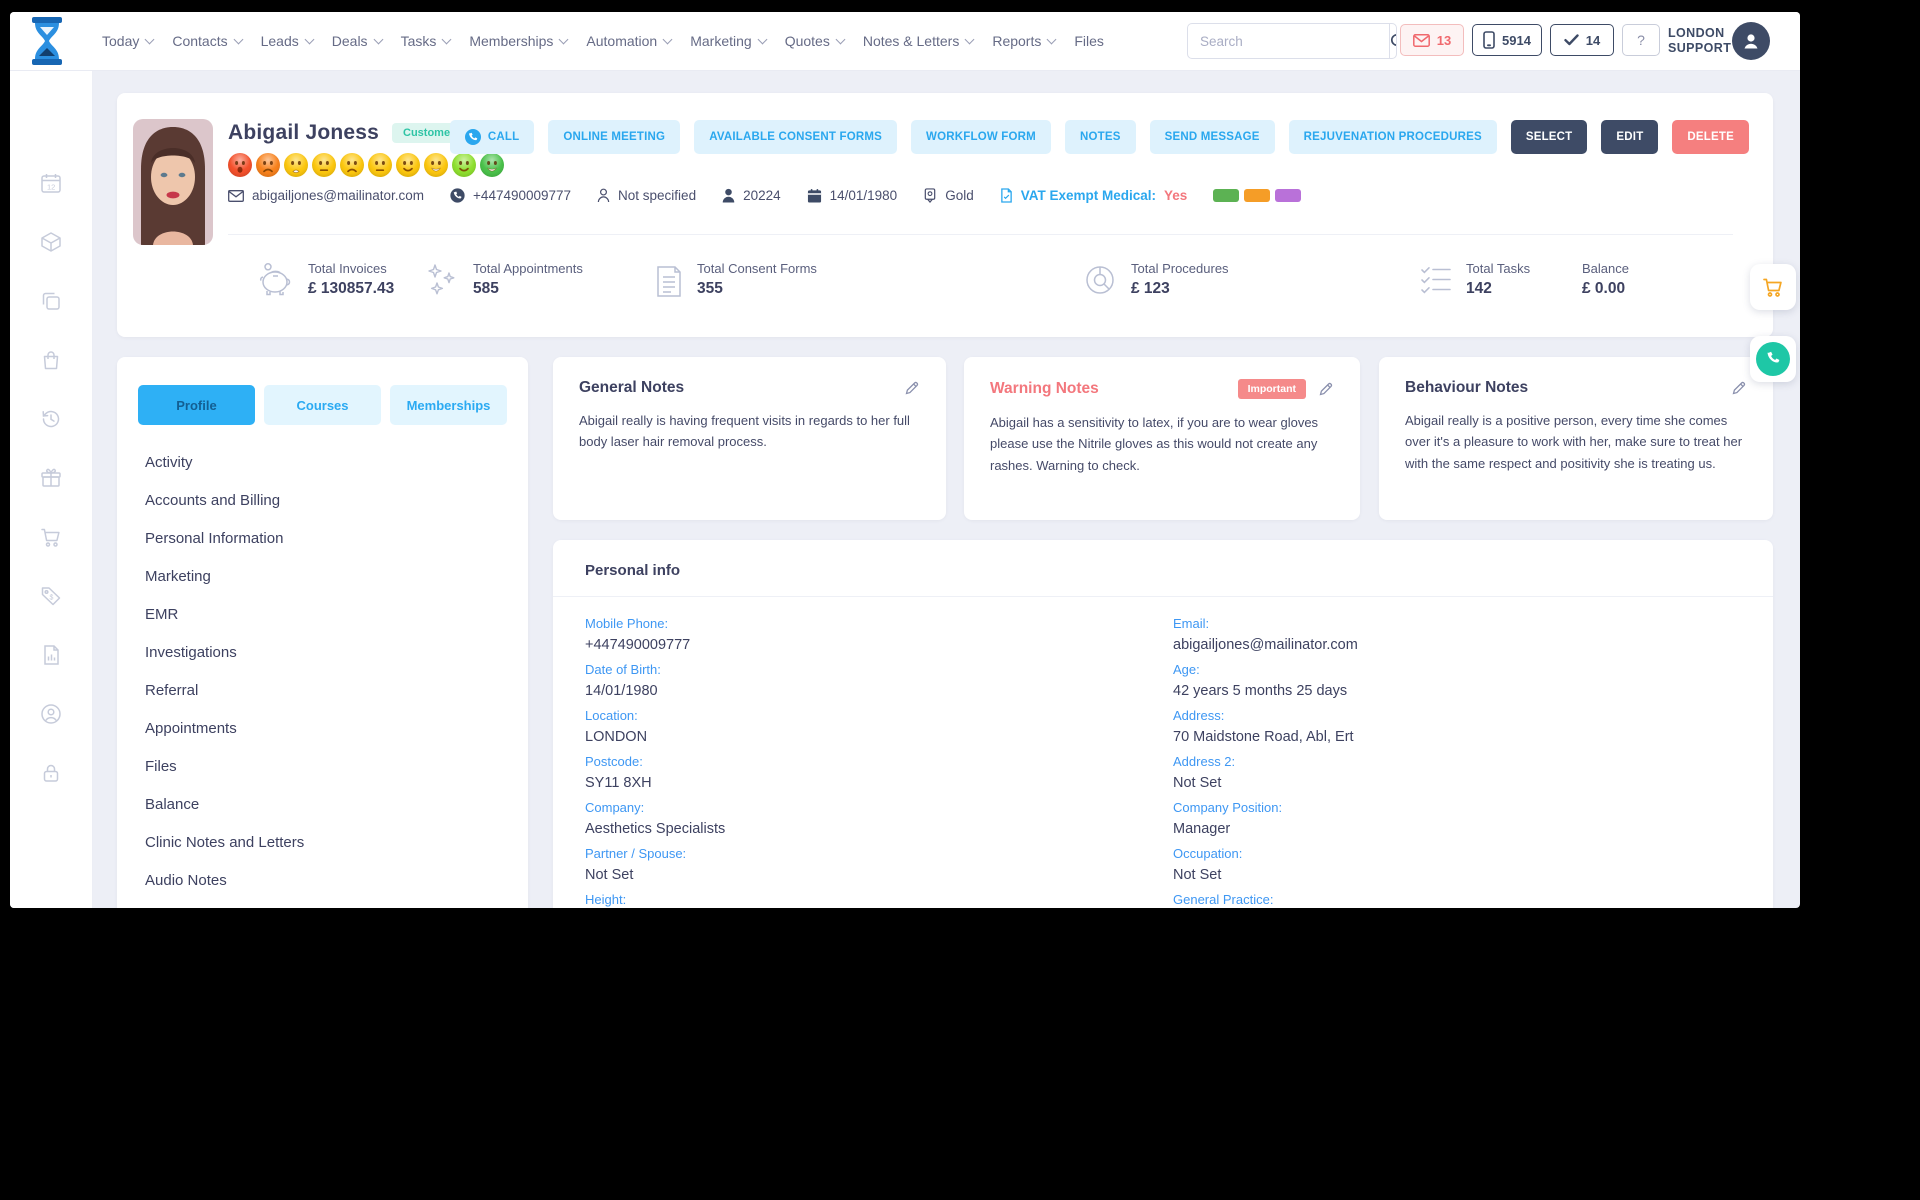 This screenshot has height=1200, width=1920. What do you see at coordinates (510, 195) in the screenshot?
I see `client-phone: +447490009777` at bounding box center [510, 195].